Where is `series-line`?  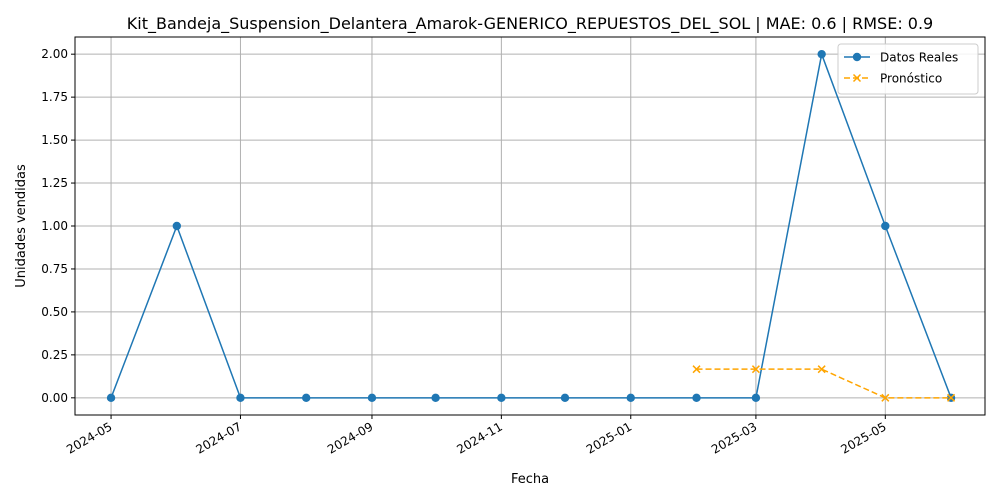
series-line is located at coordinates (824, 383).